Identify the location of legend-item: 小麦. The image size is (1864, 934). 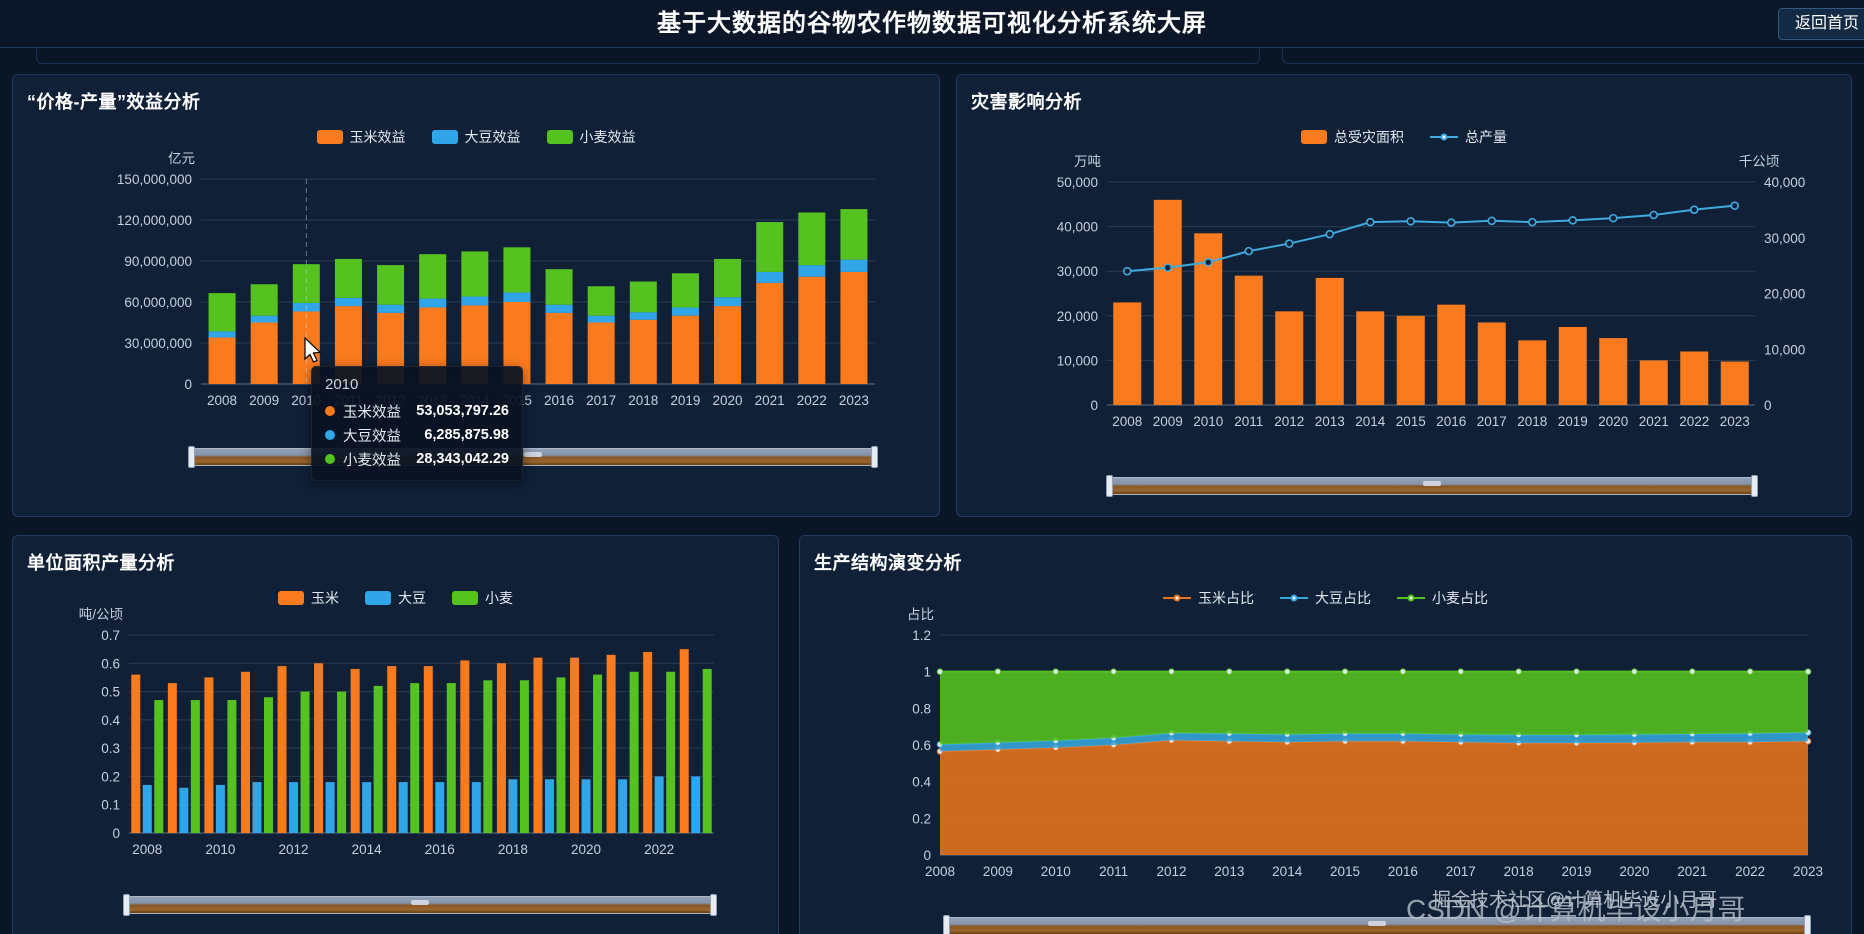
(482, 598).